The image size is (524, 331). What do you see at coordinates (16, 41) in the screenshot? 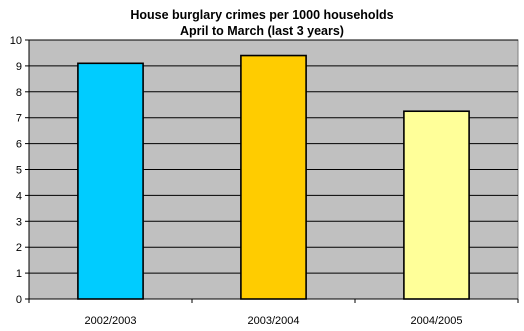
I see `y-tick-label: 10` at bounding box center [16, 41].